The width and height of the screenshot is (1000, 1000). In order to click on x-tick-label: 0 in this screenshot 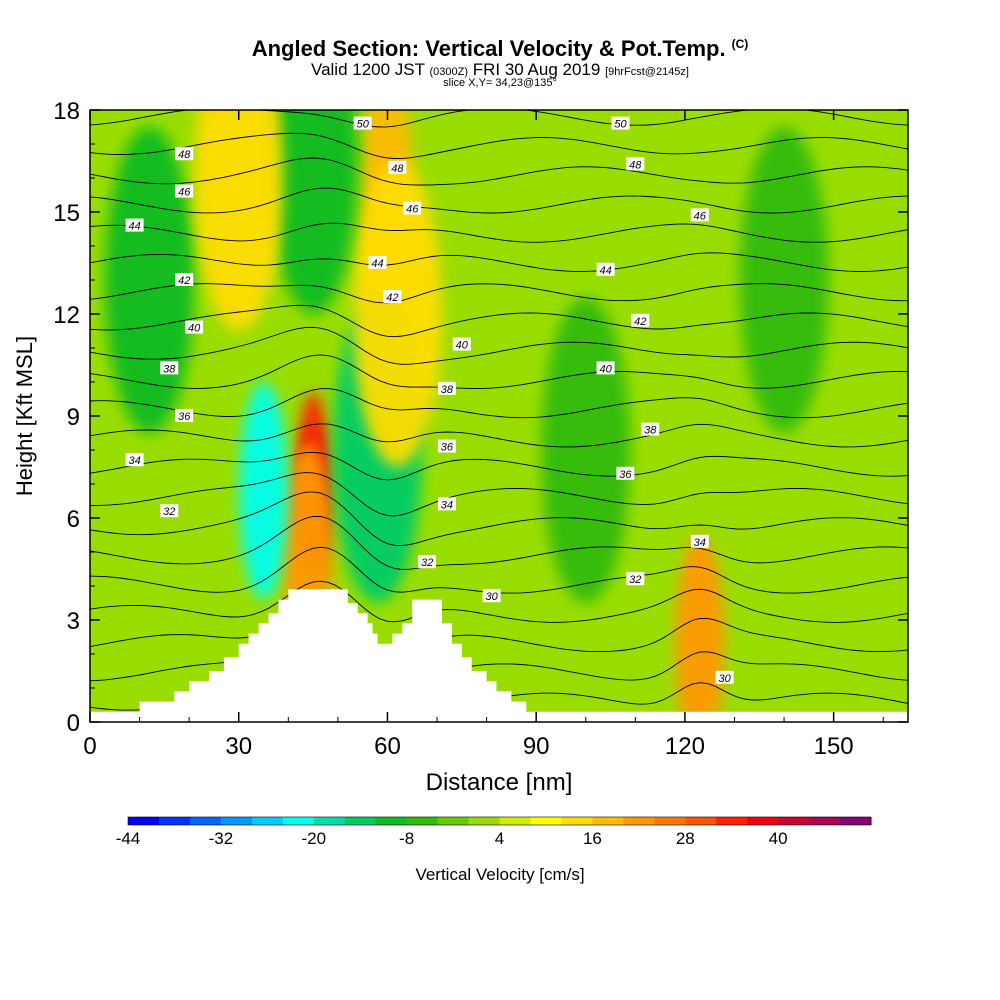, I will do `click(89, 746)`.